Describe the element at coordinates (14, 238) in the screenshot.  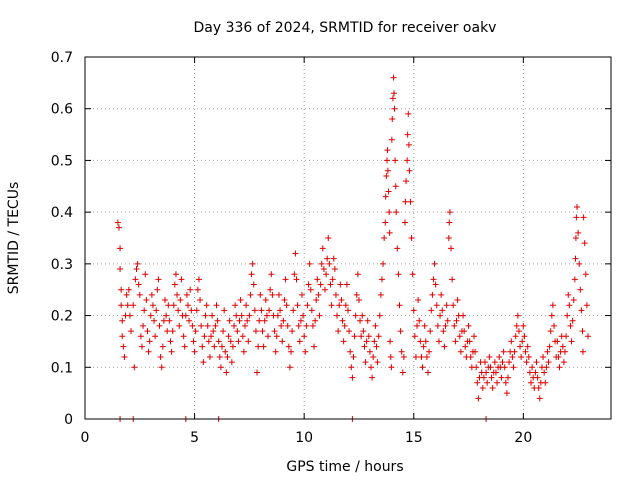
I see `y-axis-label: SRMTID / TECUs` at that location.